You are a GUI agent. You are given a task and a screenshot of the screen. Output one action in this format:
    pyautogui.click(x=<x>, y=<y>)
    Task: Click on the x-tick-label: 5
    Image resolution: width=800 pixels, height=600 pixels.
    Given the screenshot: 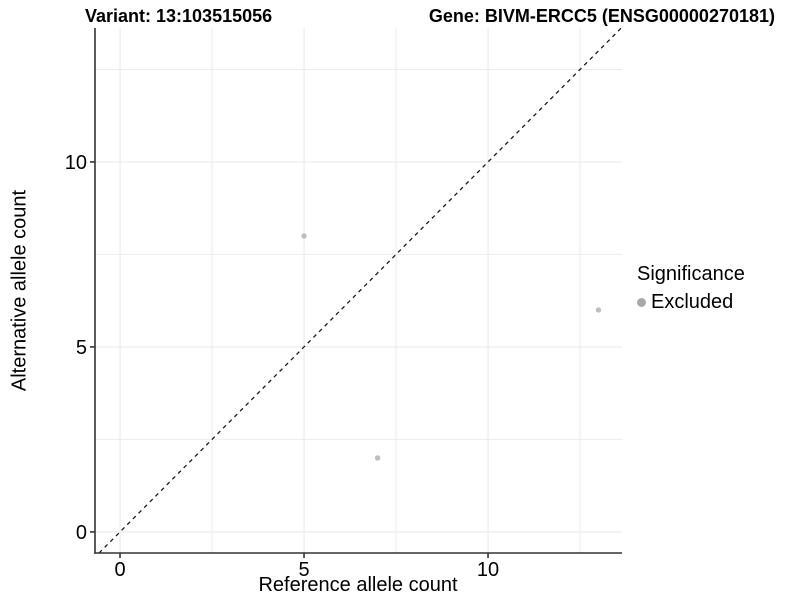 What is the action you would take?
    pyautogui.click(x=303, y=570)
    